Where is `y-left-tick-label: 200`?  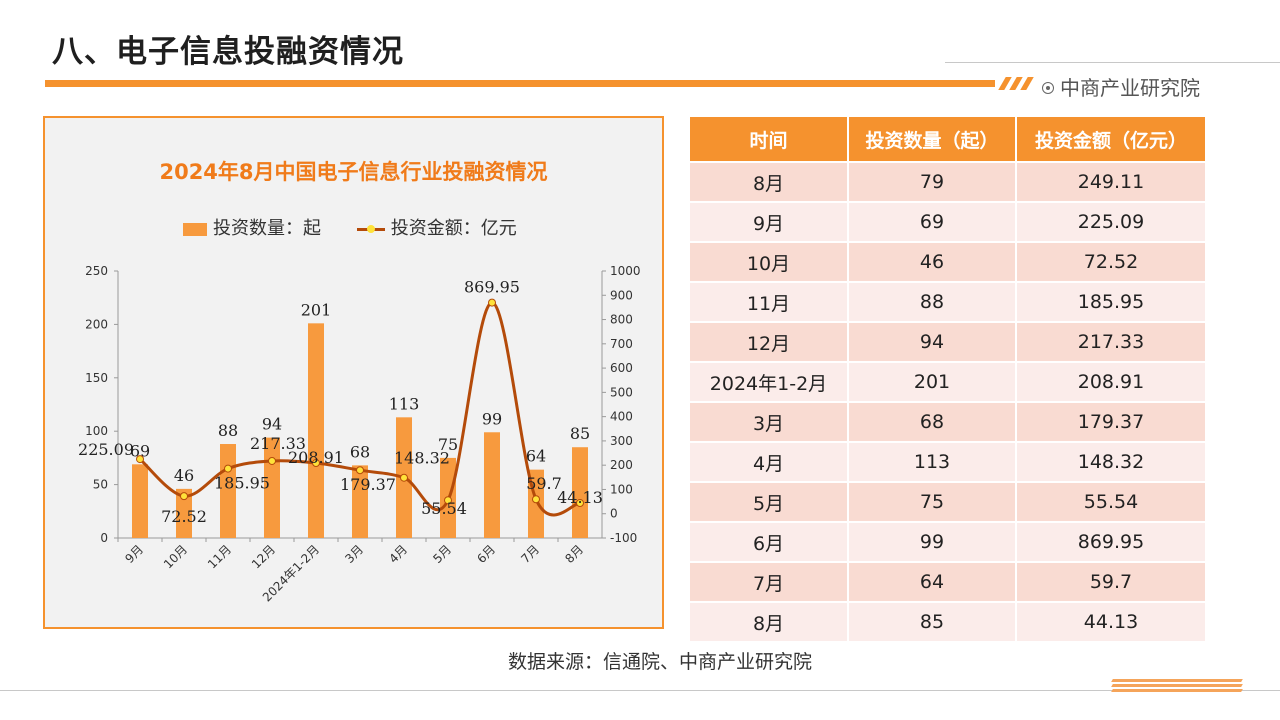
y-left-tick-label: 200 is located at coordinates (96, 324).